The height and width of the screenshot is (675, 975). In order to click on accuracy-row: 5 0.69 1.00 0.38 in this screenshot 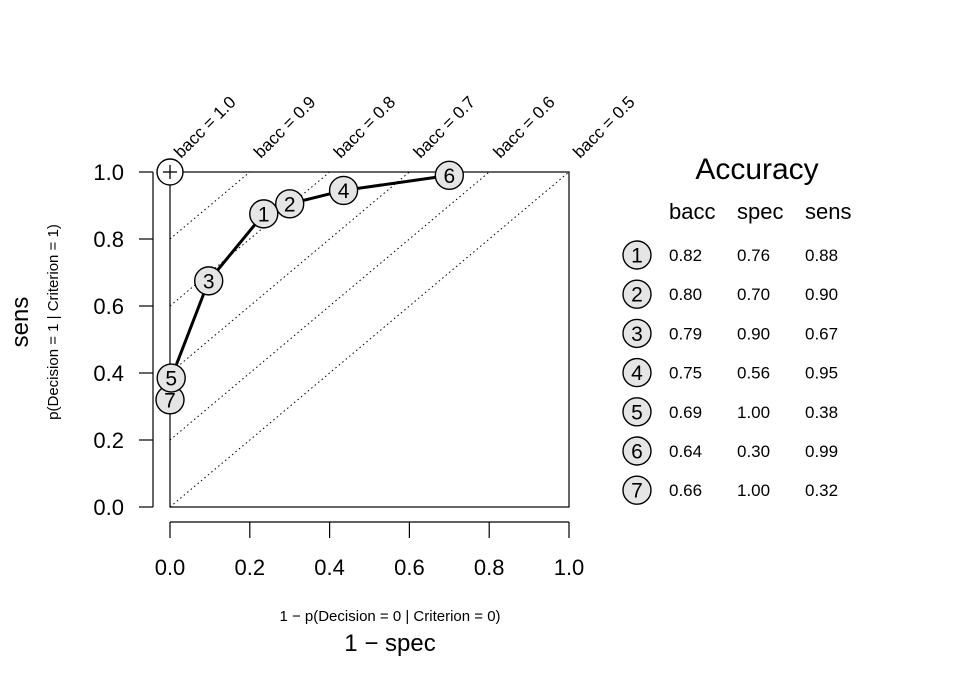, I will do `click(730, 412)`.